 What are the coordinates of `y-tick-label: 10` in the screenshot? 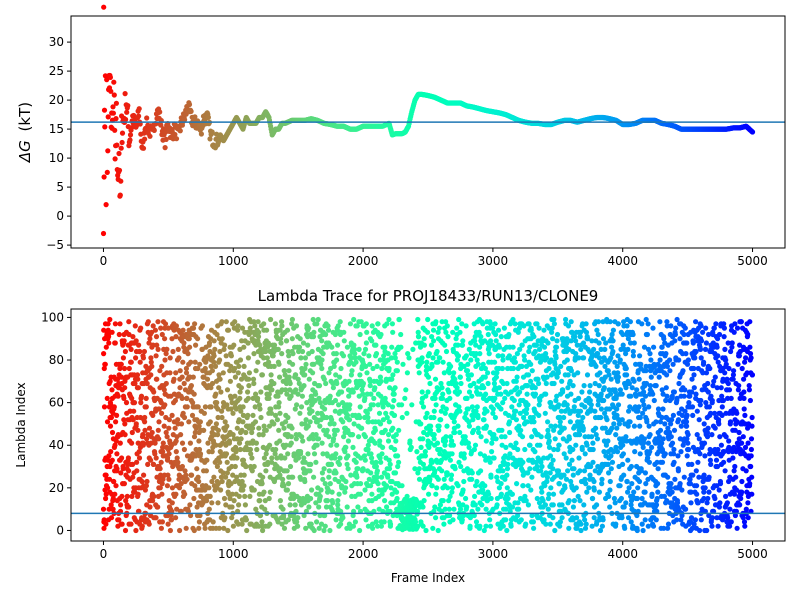 It's located at (56, 158).